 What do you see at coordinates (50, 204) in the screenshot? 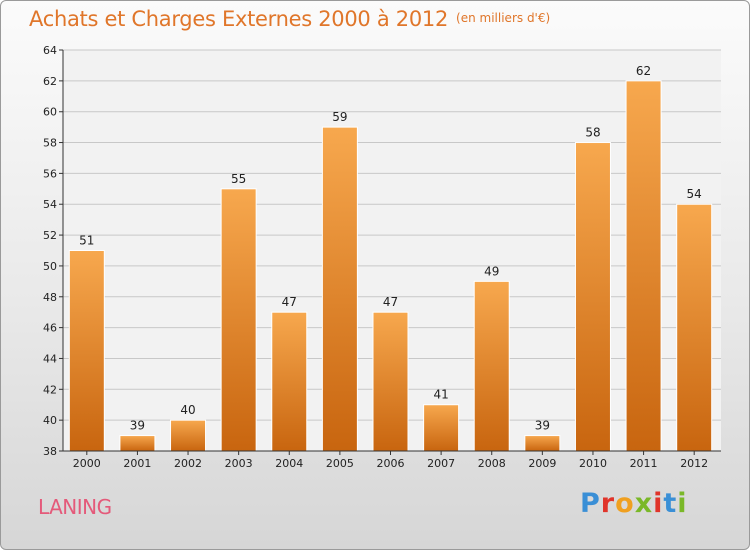
I see `y-tick-label: 54` at bounding box center [50, 204].